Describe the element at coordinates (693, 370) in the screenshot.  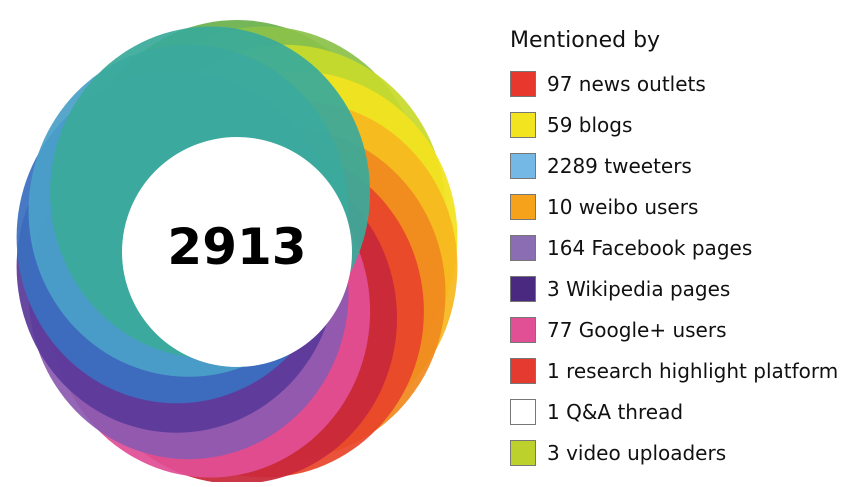
I see `legend-label: 1 research highlight platform` at that location.